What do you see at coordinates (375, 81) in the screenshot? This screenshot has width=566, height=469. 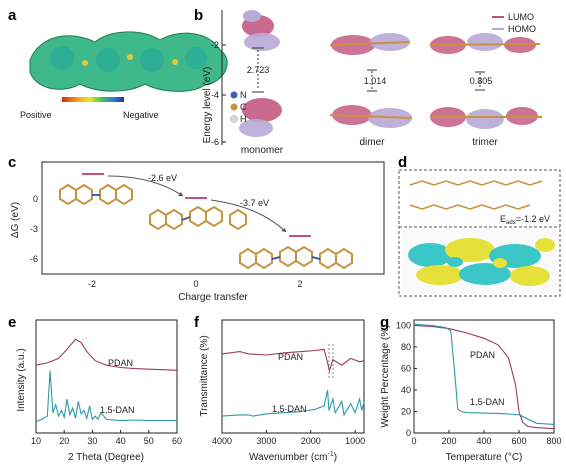 I see `dimer-gap-value: 1.014` at bounding box center [375, 81].